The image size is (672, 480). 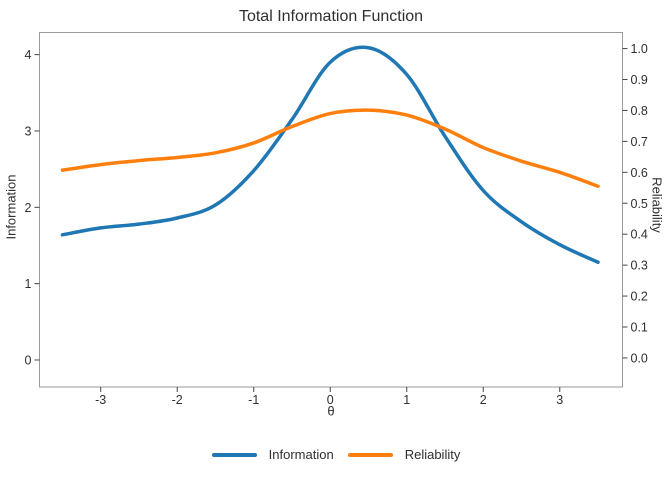 What do you see at coordinates (28, 131) in the screenshot?
I see `y-left-tick-label: 3` at bounding box center [28, 131].